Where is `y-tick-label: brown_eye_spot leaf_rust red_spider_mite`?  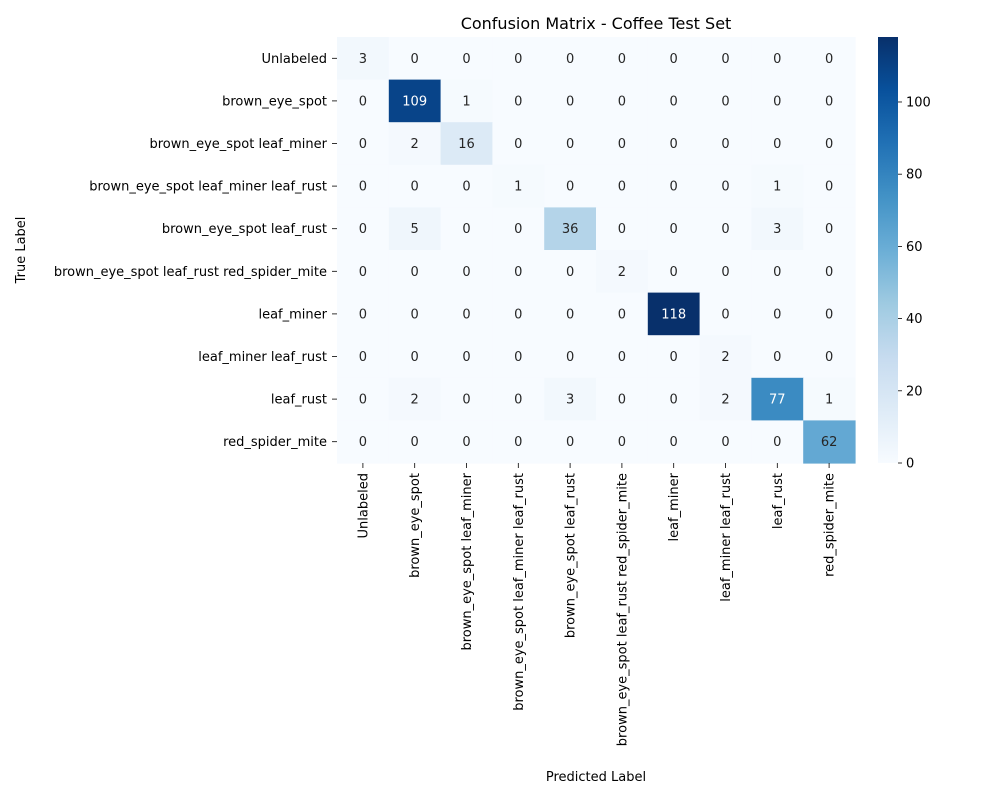
y-tick-label: brown_eye_spot leaf_rust red_spider_mite is located at coordinates (190, 272).